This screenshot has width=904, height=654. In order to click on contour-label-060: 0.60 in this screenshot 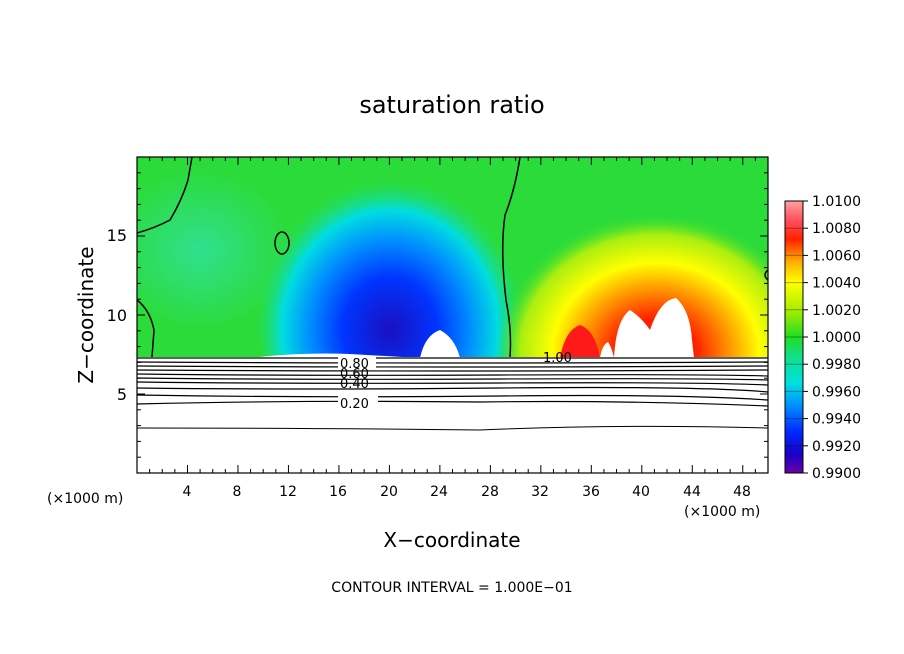, I will do `click(354, 374)`.